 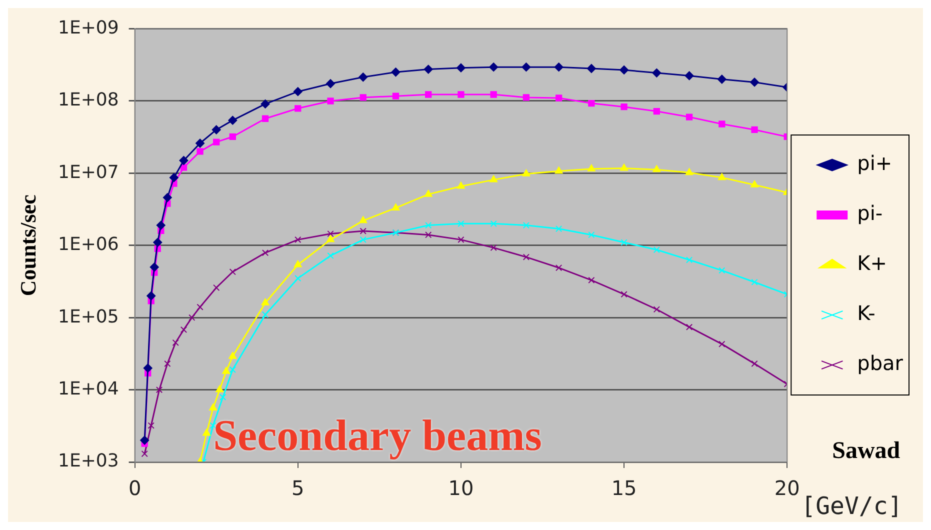 I want to click on text: Sawad, so click(x=866, y=451).